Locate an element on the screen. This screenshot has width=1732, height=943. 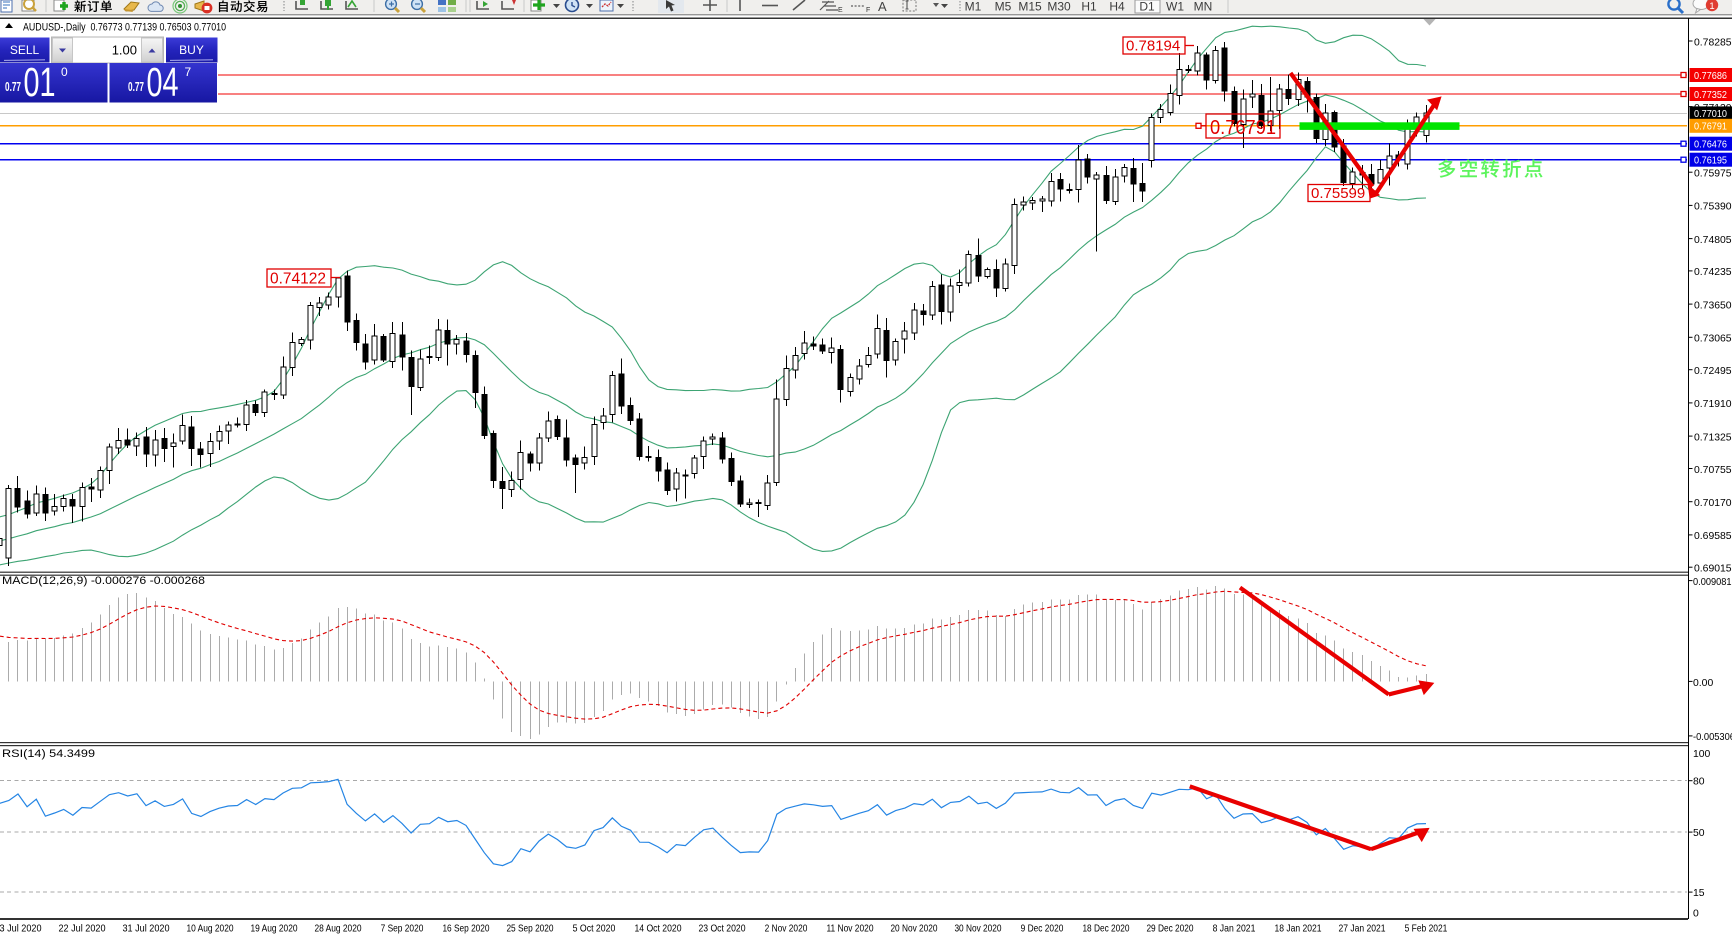
svg-text: 50 is located at coordinates (1699, 833).